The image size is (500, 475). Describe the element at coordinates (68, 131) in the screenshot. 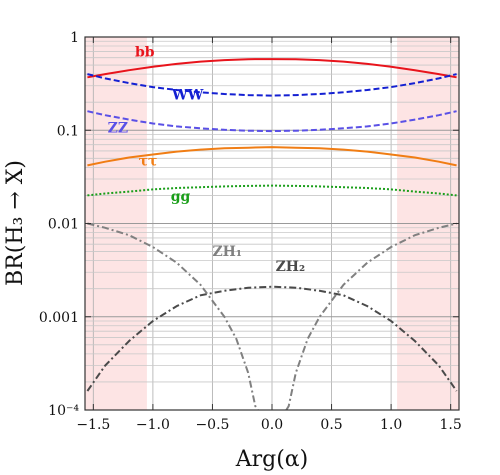

I see `y-tick-label-3: 0.1` at that location.